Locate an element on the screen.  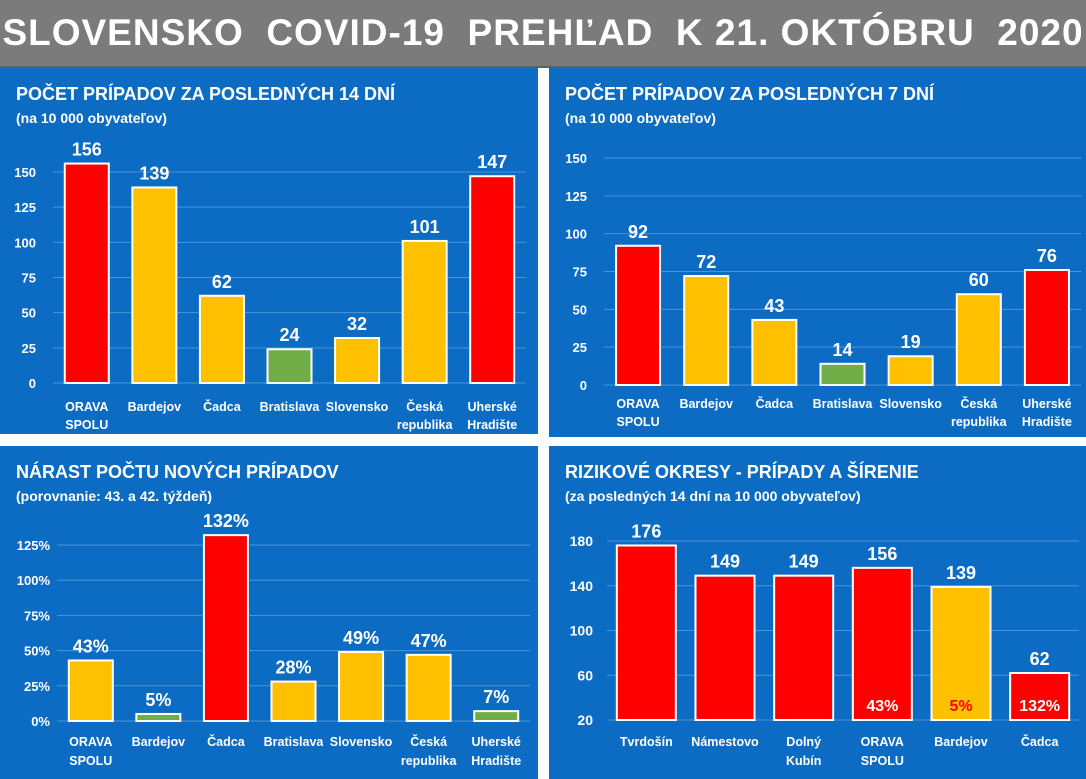
y-tick-label: 50% is located at coordinates (37, 651).